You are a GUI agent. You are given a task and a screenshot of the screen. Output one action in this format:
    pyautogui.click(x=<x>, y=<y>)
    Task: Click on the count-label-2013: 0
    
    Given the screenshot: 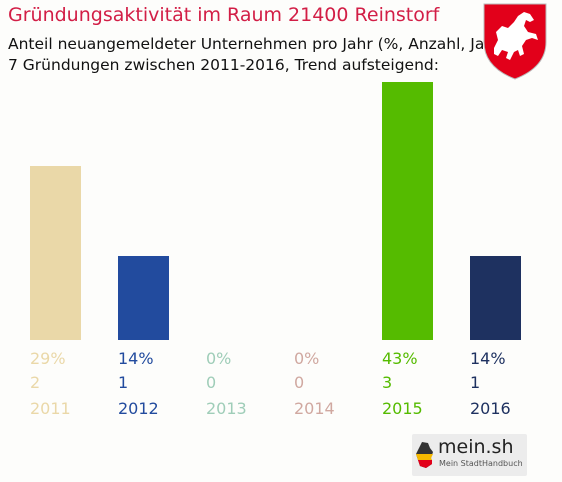 What is the action you would take?
    pyautogui.click(x=211, y=382)
    